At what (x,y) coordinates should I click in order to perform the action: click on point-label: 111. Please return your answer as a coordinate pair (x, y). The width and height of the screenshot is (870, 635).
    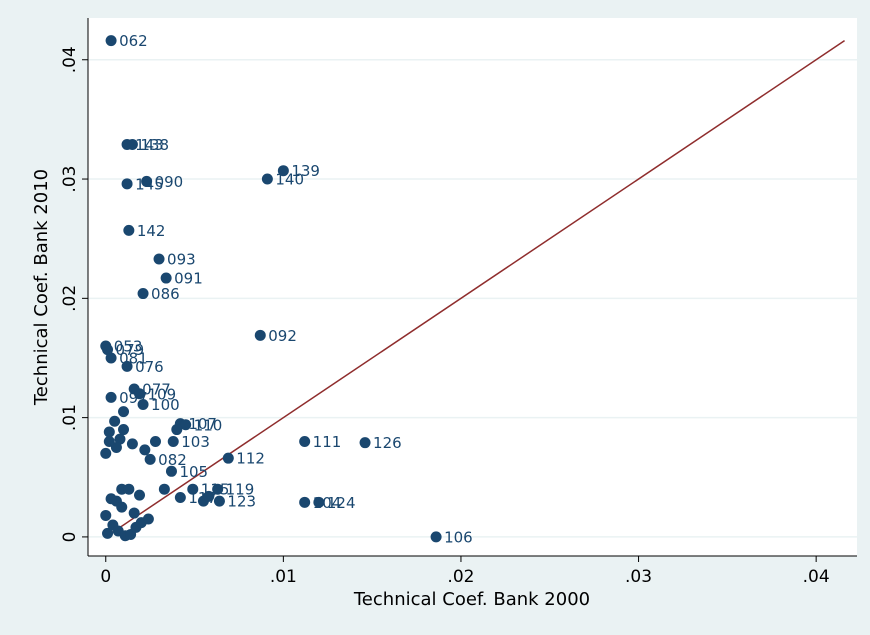
    Looking at the image, I should click on (327, 442).